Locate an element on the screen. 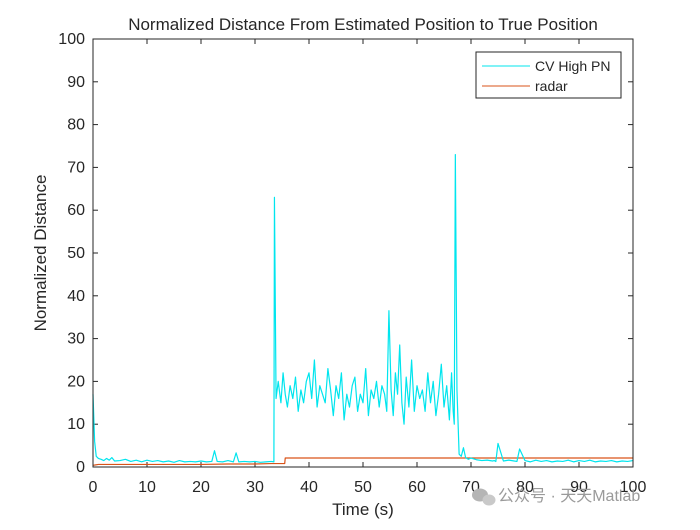  x-tick-label: 90 is located at coordinates (579, 487).